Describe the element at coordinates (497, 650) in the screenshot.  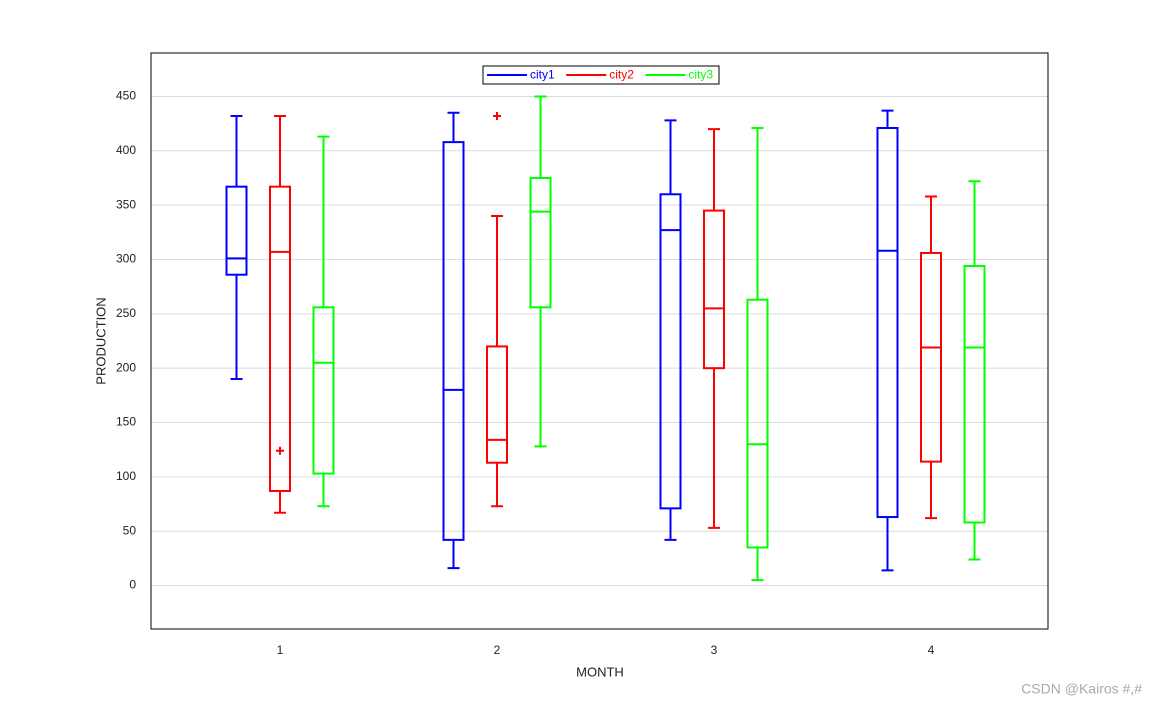
I see `x-tick-label: 2` at that location.